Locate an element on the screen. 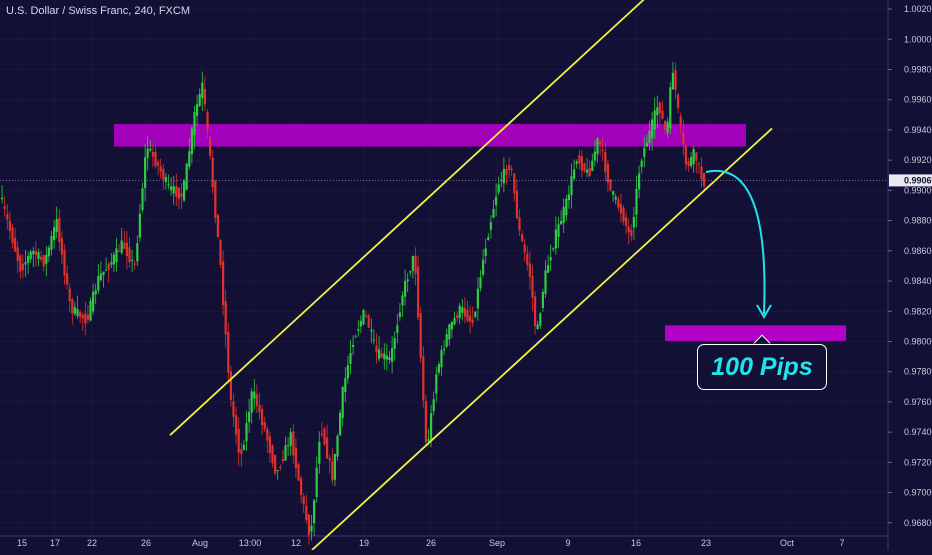  x-tick-label: Sep is located at coordinates (497, 543).